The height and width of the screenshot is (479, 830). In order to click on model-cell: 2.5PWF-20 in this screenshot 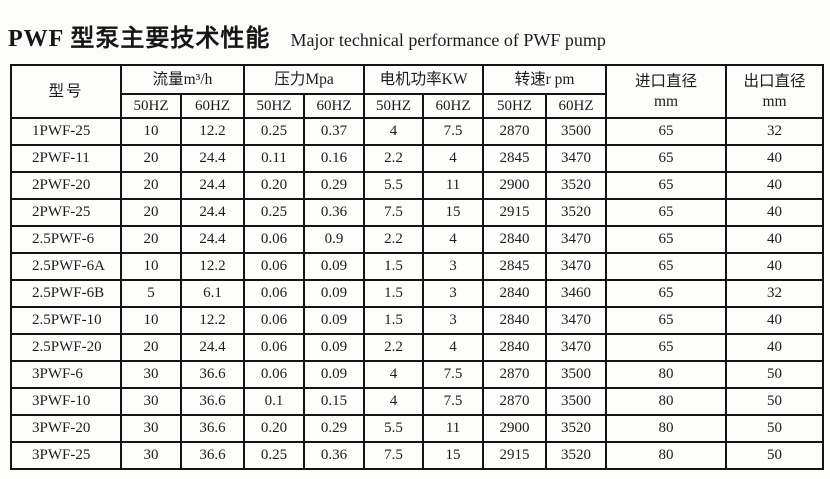, I will do `click(66, 347)`.